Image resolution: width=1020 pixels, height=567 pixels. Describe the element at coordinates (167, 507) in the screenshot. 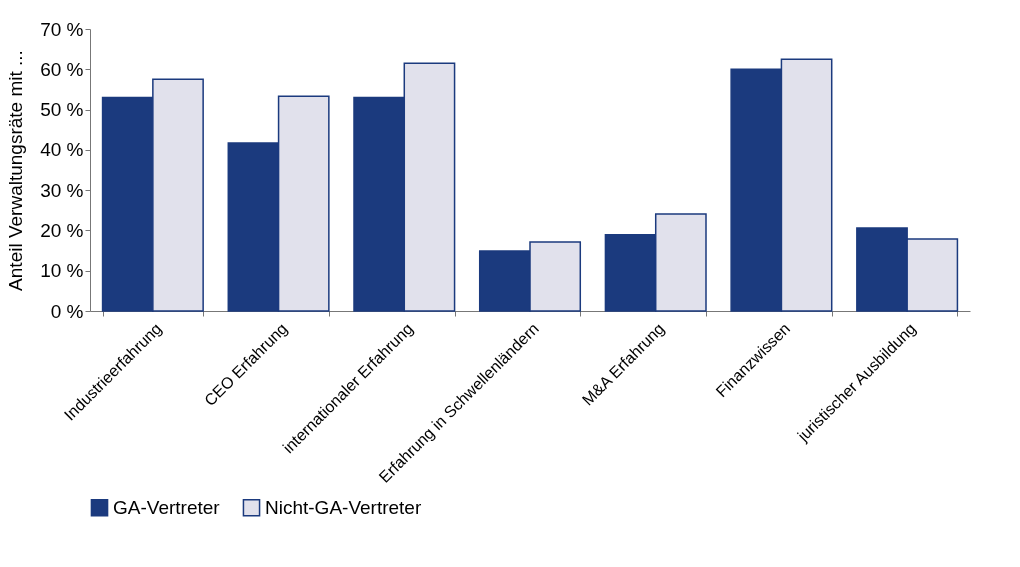

I see `legend-label: GA-Vertreter` at that location.